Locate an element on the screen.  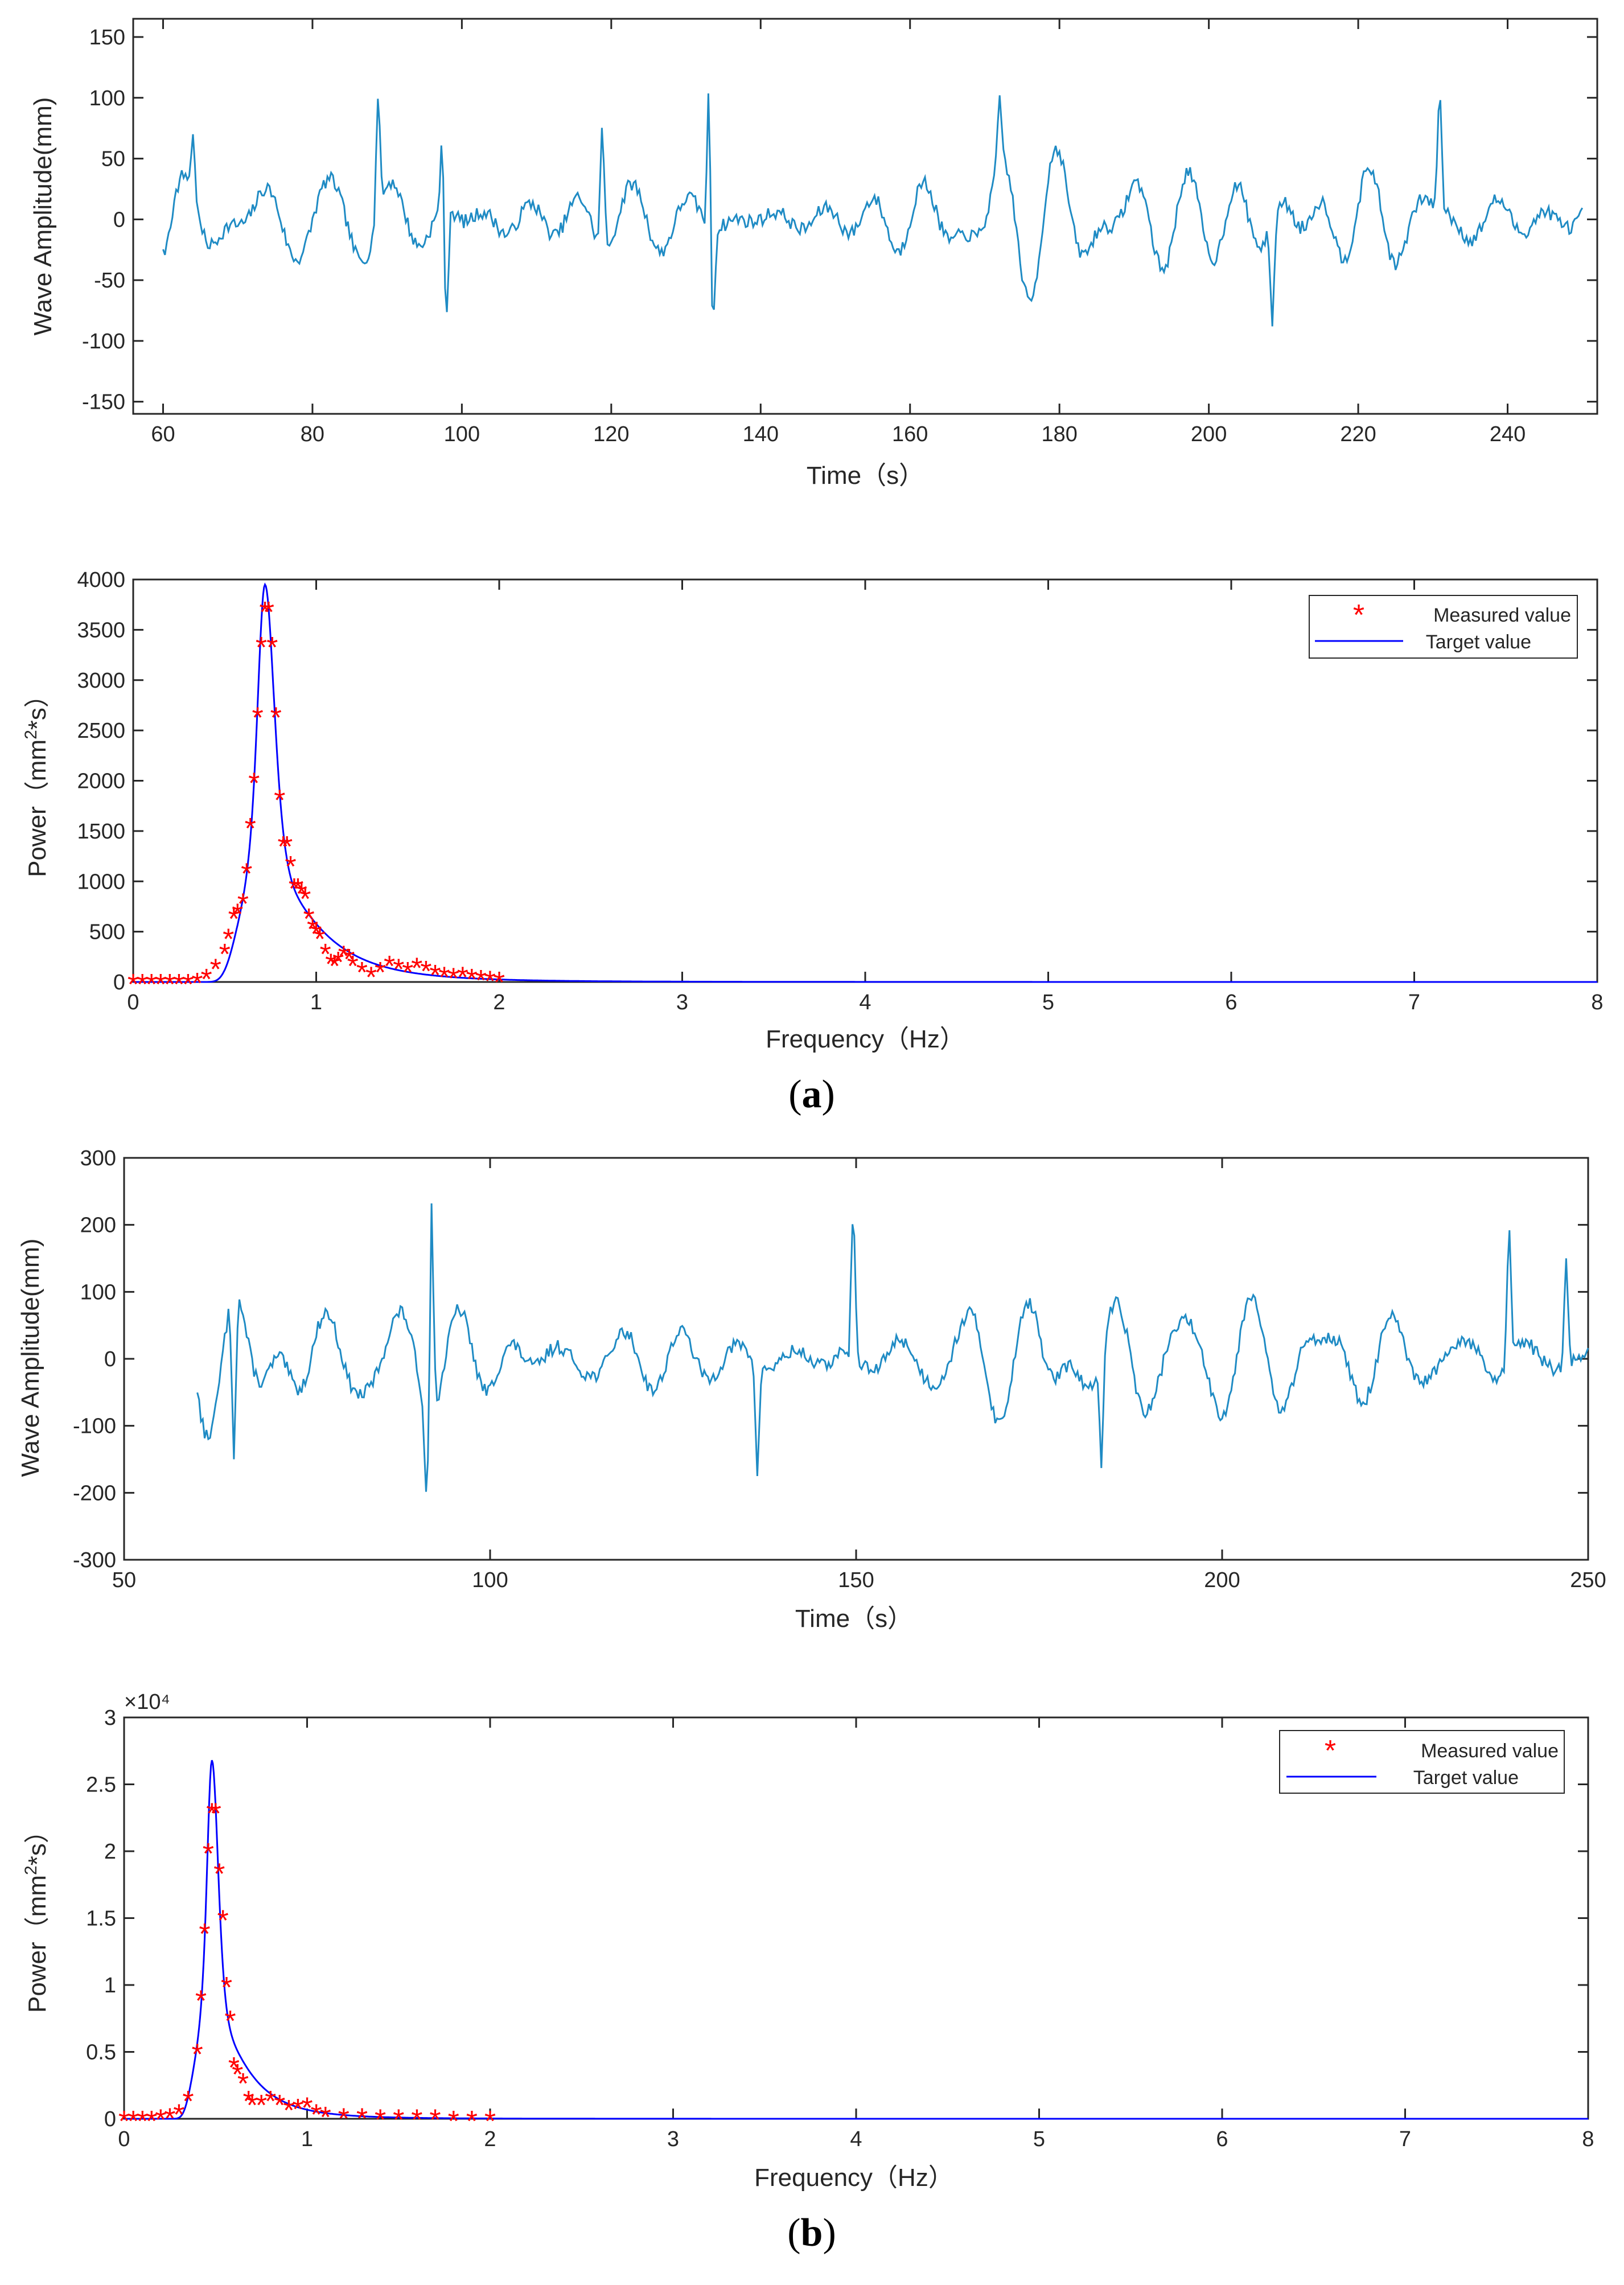
x-tick-label: 8 is located at coordinates (1597, 1002).